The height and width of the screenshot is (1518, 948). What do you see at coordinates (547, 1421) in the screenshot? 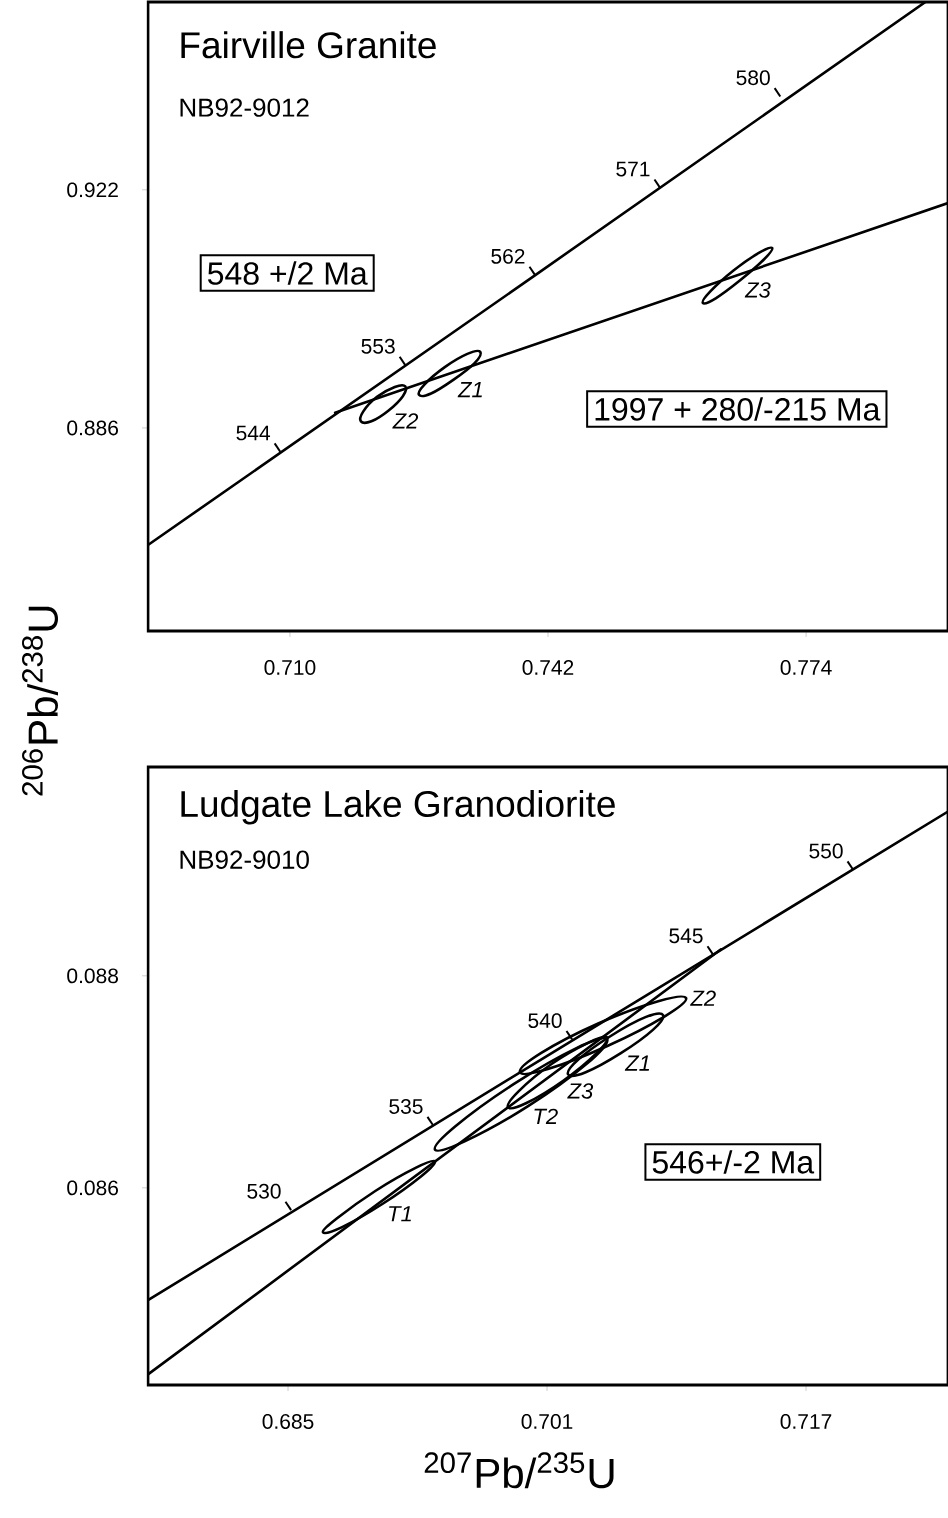
I see `x-tick-label: 0.701` at bounding box center [547, 1421].